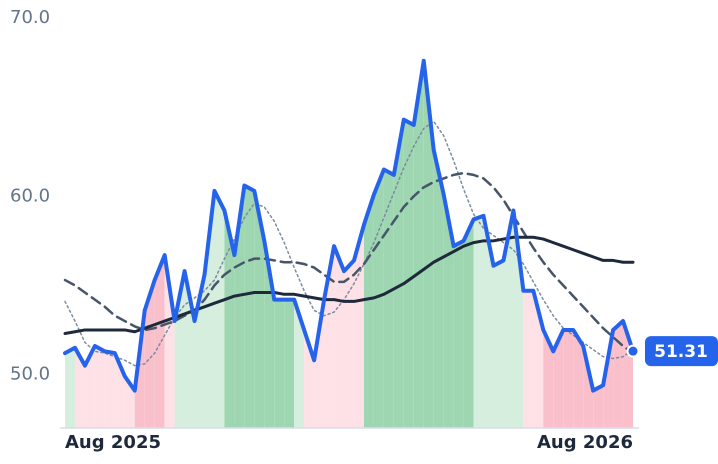  I want to click on last-point, so click(633, 351).